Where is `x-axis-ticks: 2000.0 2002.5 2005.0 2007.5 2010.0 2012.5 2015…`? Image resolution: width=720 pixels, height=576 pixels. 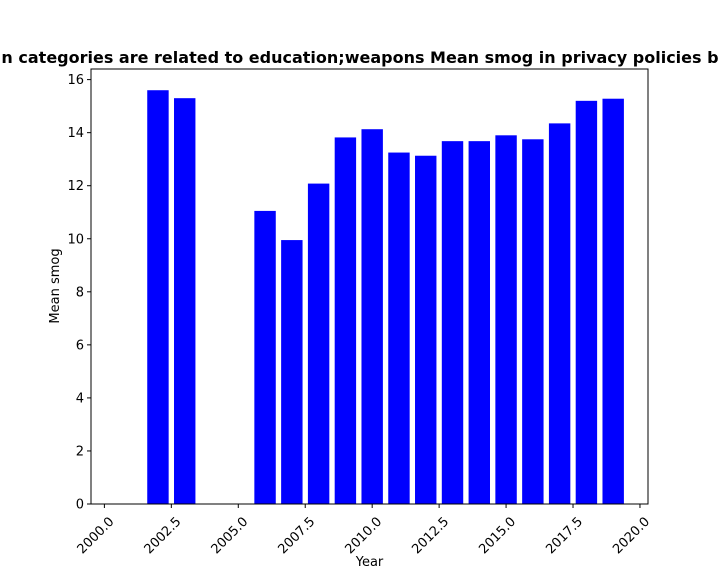
x-axis-ticks: 2000.0 2002.5 2005.0 2007.5 2010.0 2012.5 2015… is located at coordinates (364, 530).